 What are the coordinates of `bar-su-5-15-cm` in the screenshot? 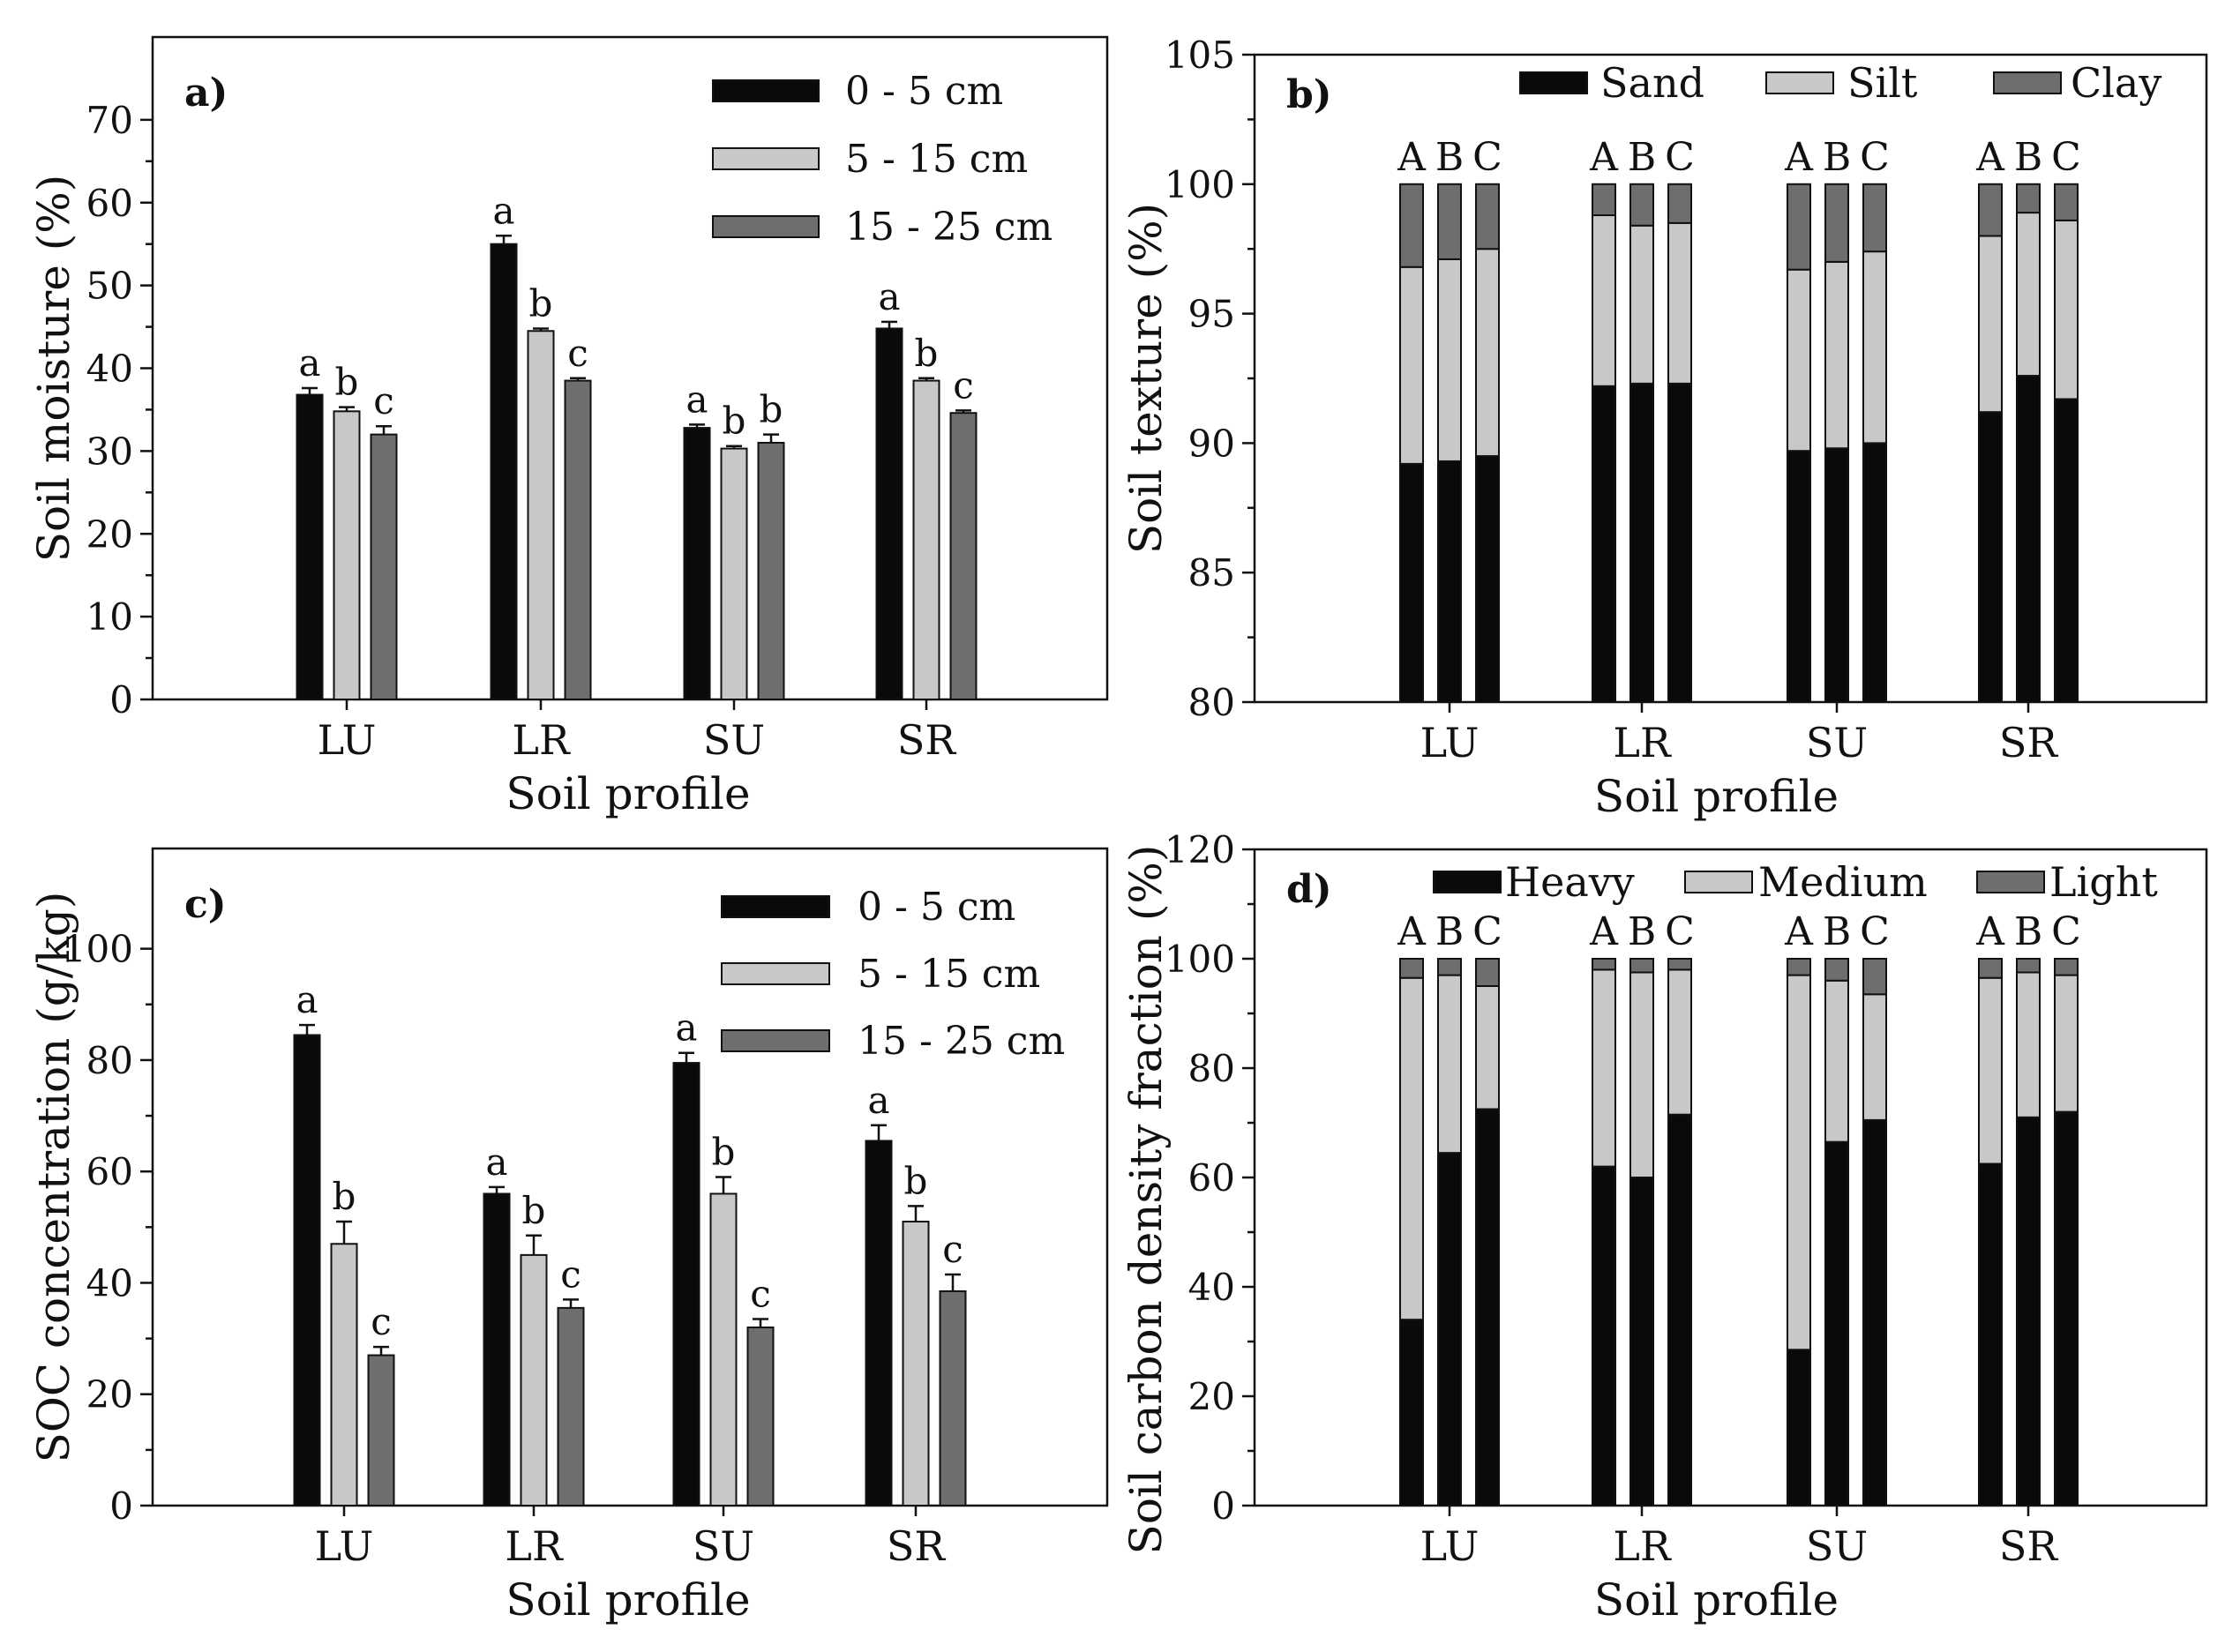 It's located at (734, 573).